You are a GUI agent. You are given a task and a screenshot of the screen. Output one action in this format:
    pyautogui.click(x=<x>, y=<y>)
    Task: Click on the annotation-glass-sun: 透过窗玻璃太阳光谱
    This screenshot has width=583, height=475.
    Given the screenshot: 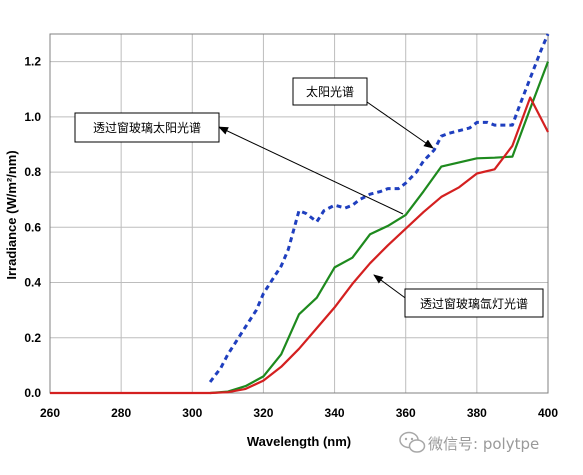 What is the action you would take?
    pyautogui.click(x=147, y=127)
    